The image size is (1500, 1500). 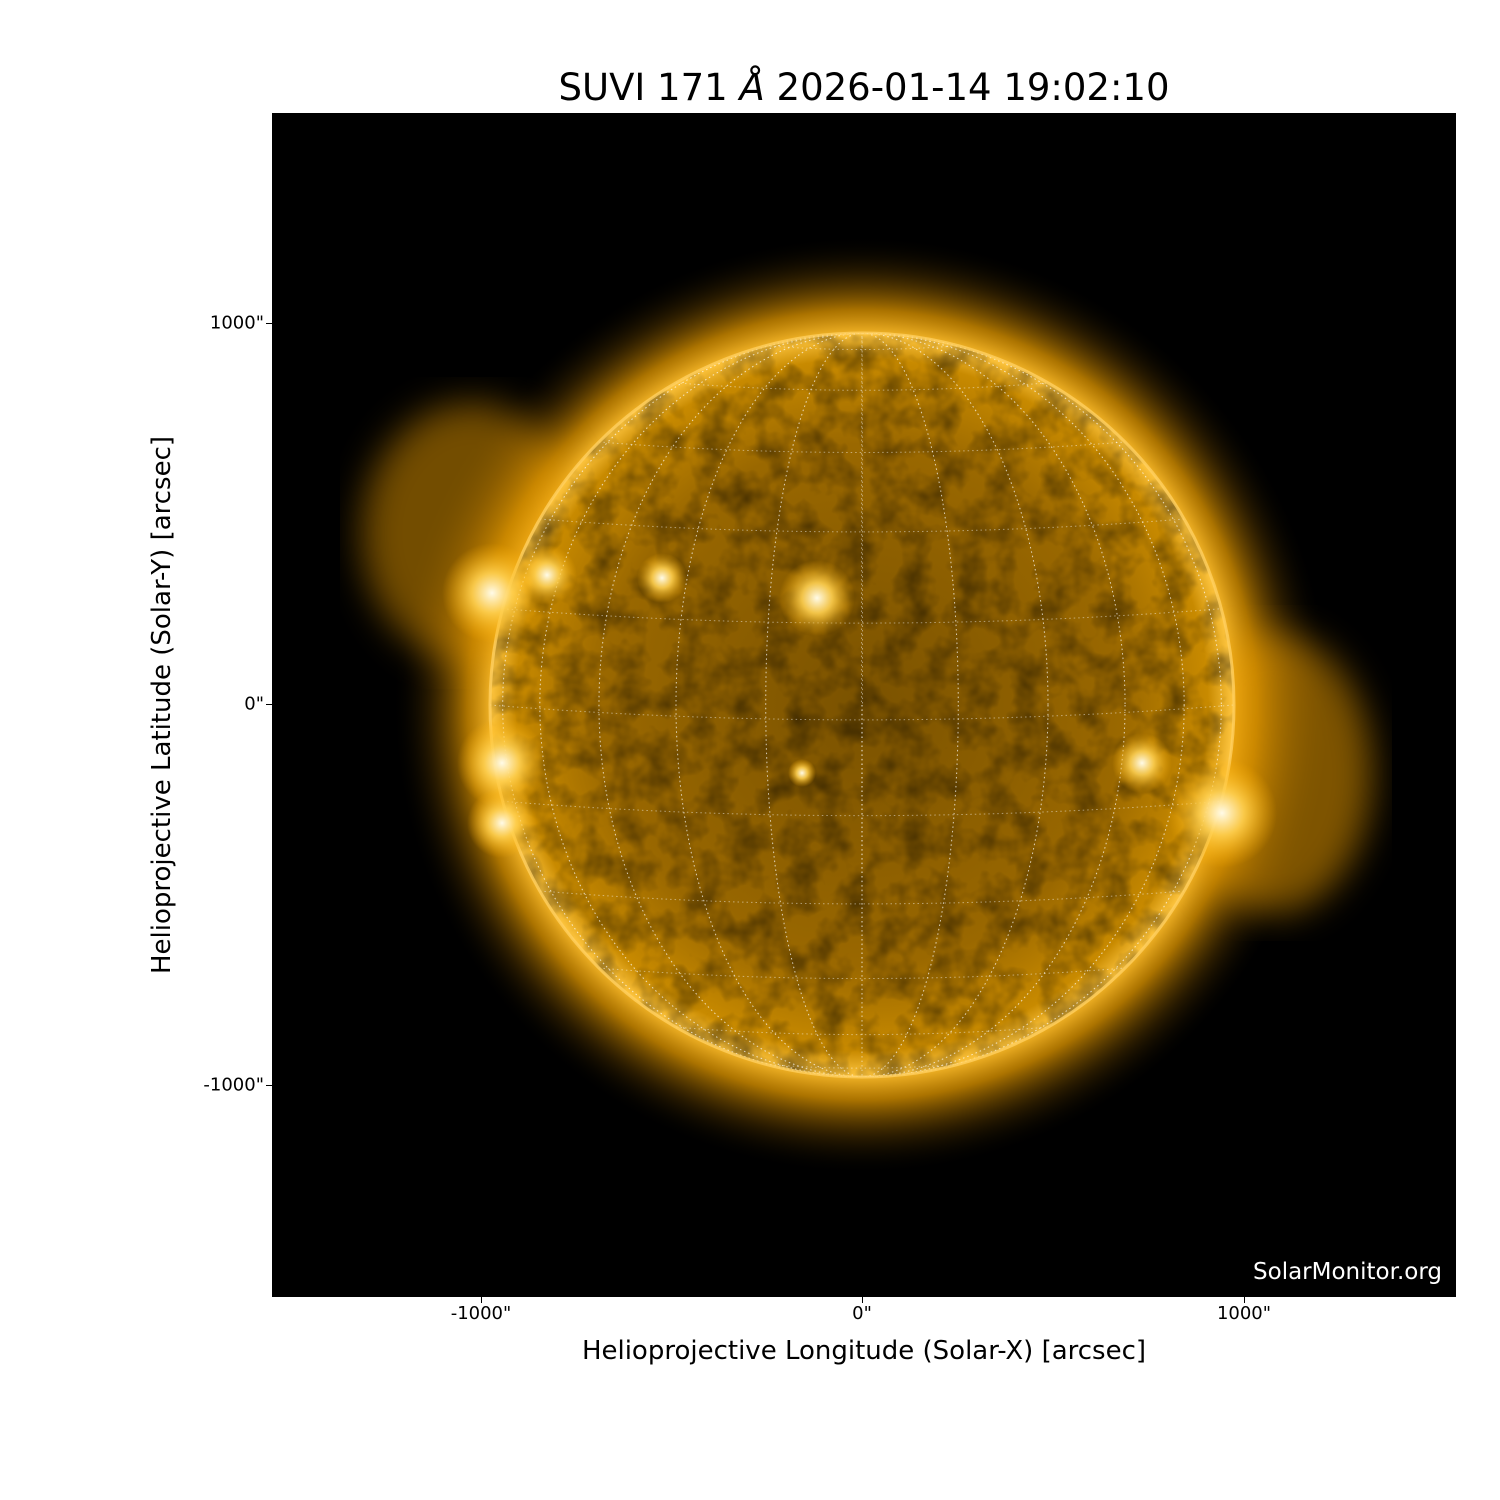 I want to click on watermark: SolarMonitor.org, so click(x=1347, y=1272).